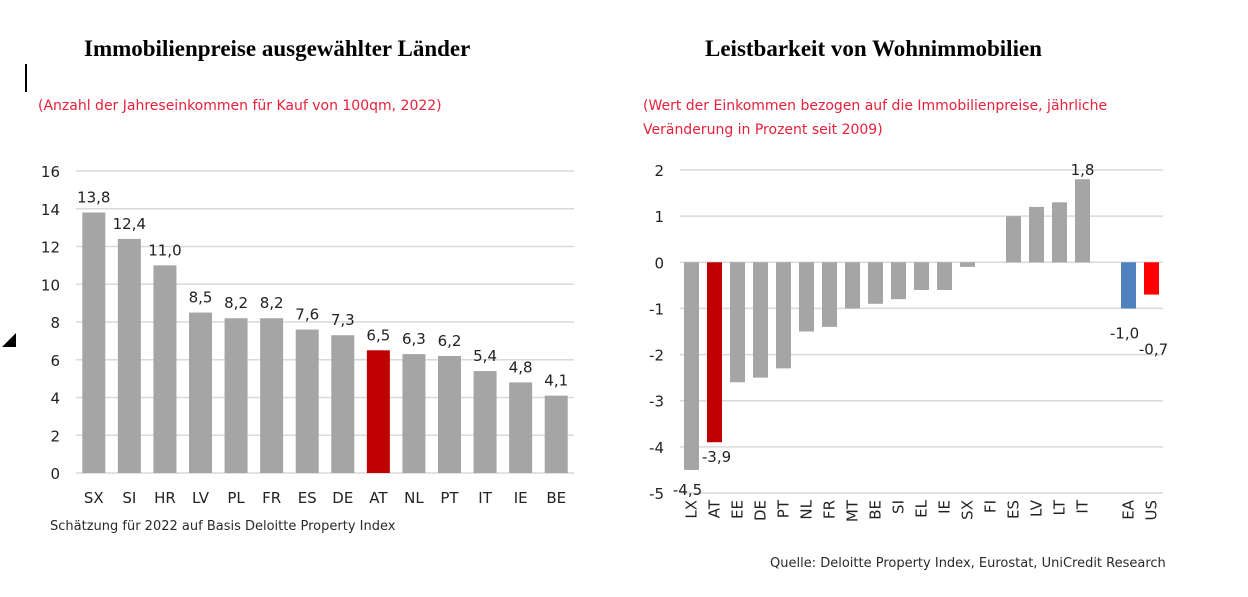 This screenshot has width=1248, height=597. What do you see at coordinates (687, 490) in the screenshot?
I see `data-label: -4,5` at bounding box center [687, 490].